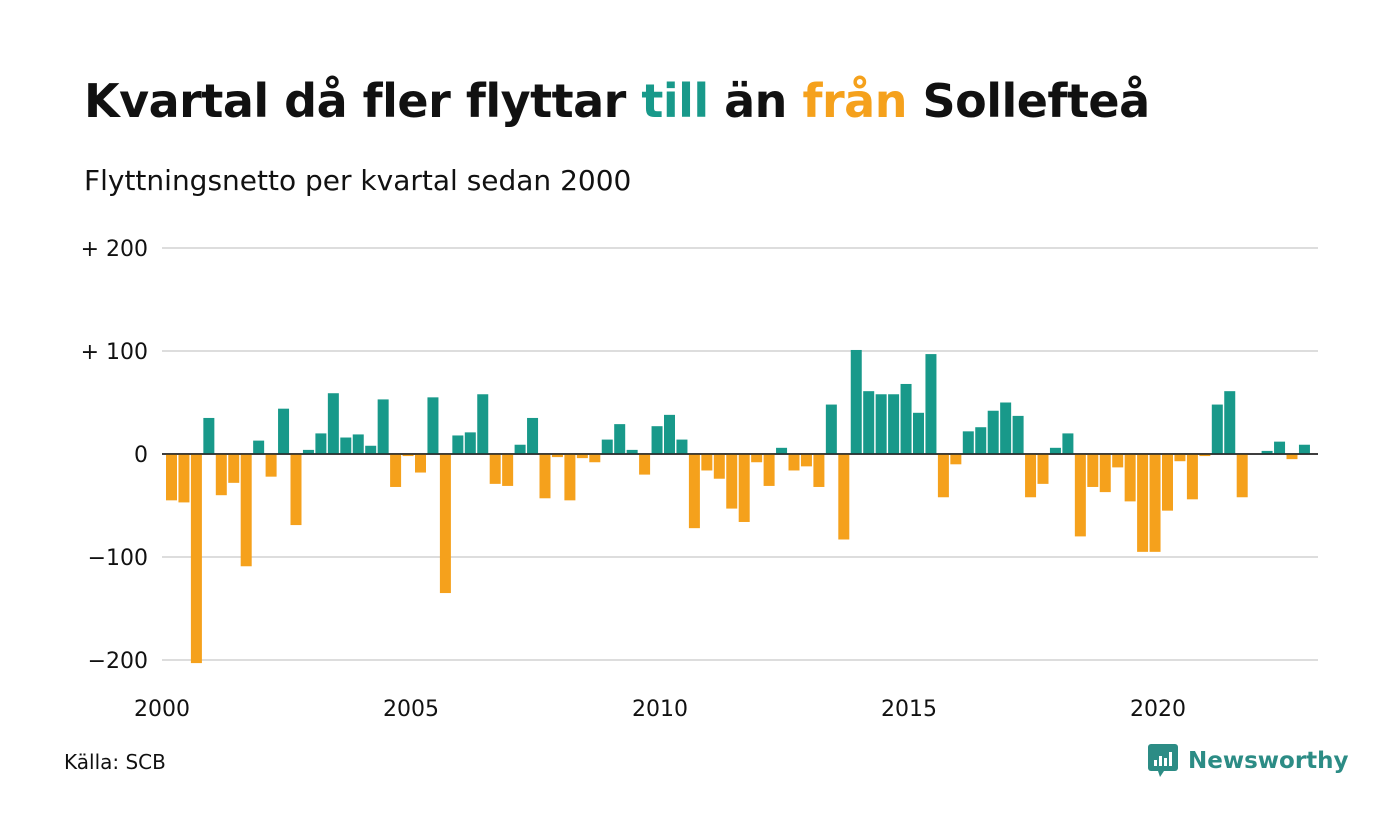 This screenshot has width=1400, height=840. Describe the element at coordinates (1163, 760) in the screenshot. I see `newsworthy-logo-icon` at that location.